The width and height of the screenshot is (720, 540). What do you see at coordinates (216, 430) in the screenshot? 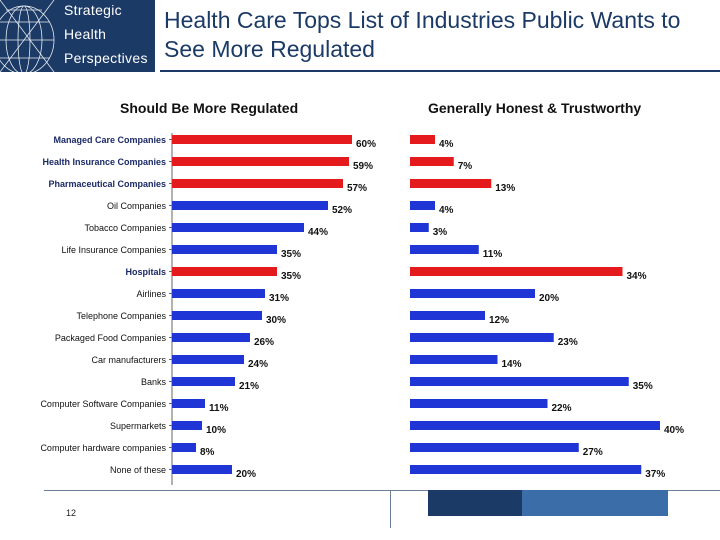
I see `left-value-label: 10%` at bounding box center [216, 430].